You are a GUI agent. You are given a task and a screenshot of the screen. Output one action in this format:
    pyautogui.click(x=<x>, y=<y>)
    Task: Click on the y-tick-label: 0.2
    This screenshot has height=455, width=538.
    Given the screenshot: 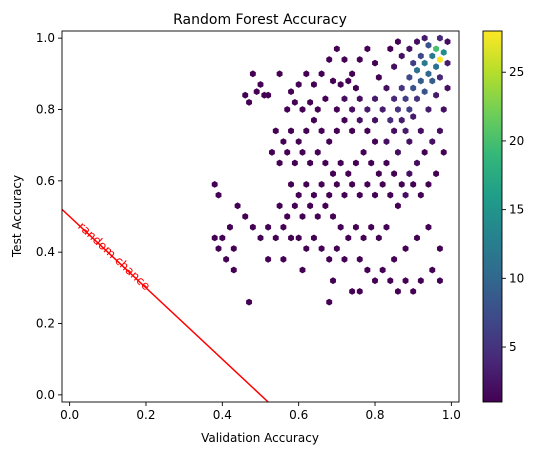 What is the action you would take?
    pyautogui.click(x=45, y=324)
    